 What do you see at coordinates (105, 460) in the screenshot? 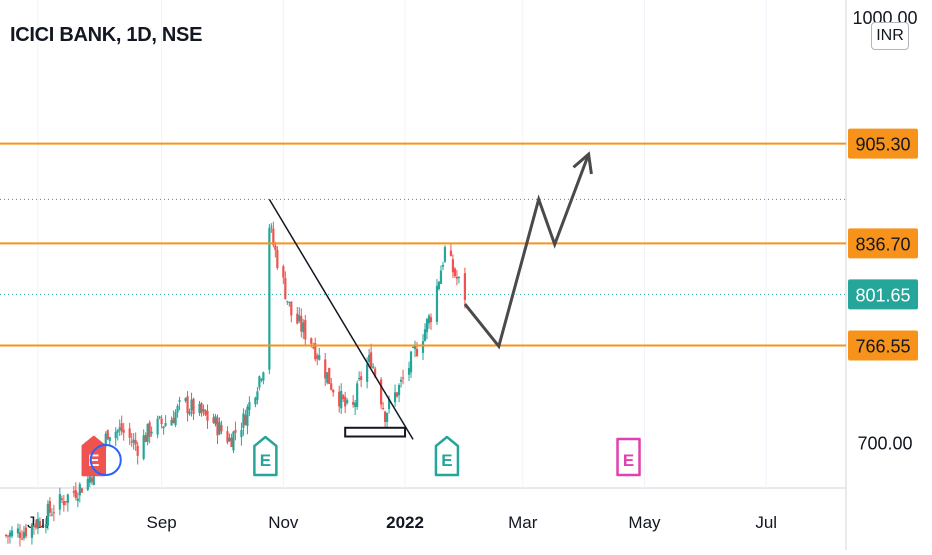
I see `dividend-marker` at bounding box center [105, 460].